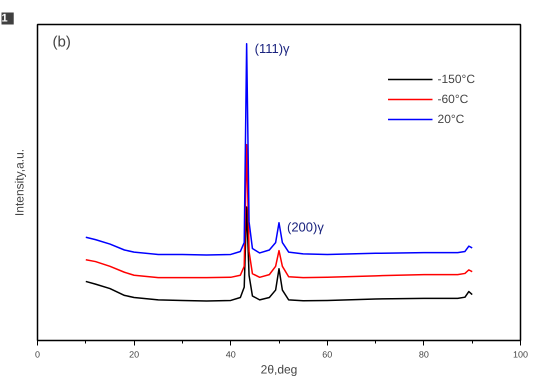 The height and width of the screenshot is (383, 548). I want to click on x-tick-label: 60, so click(327, 355).